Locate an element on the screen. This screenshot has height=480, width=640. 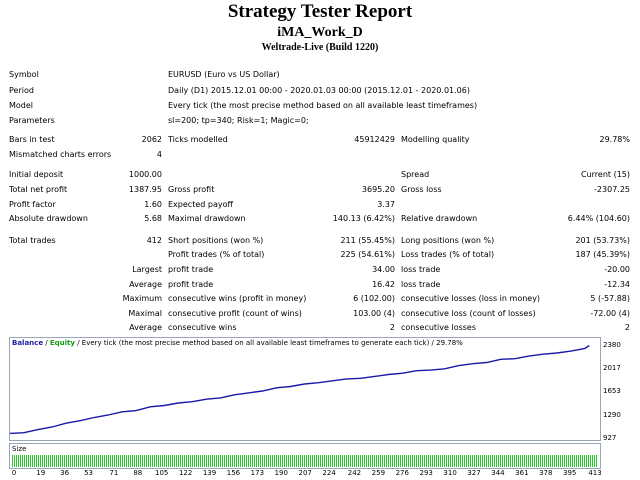
symbol-label: Symbol is located at coordinates (24, 74).